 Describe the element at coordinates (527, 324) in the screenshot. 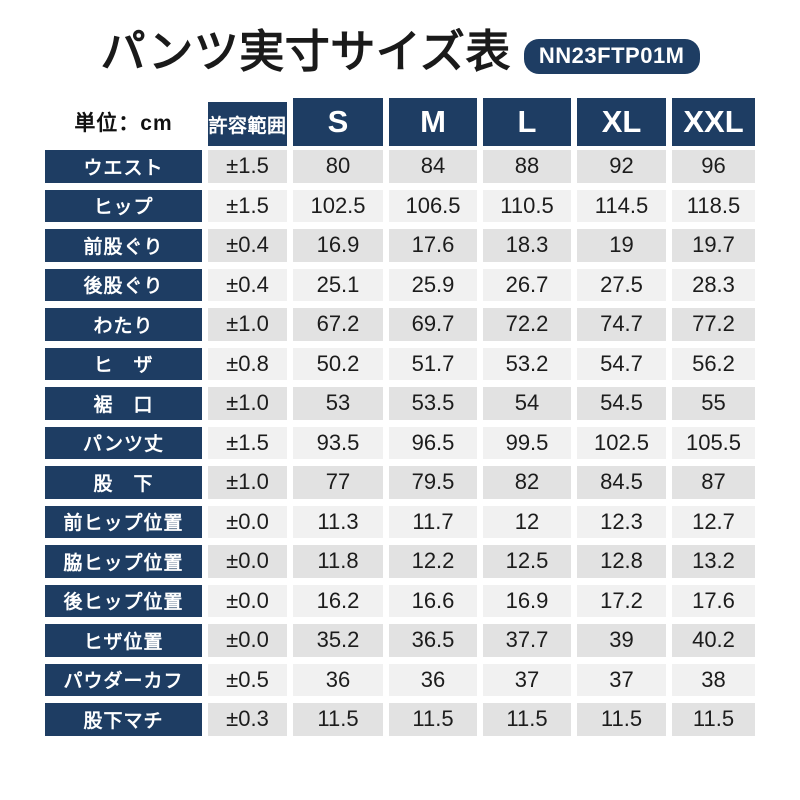

I see `size-value-cell: 72.2` at that location.